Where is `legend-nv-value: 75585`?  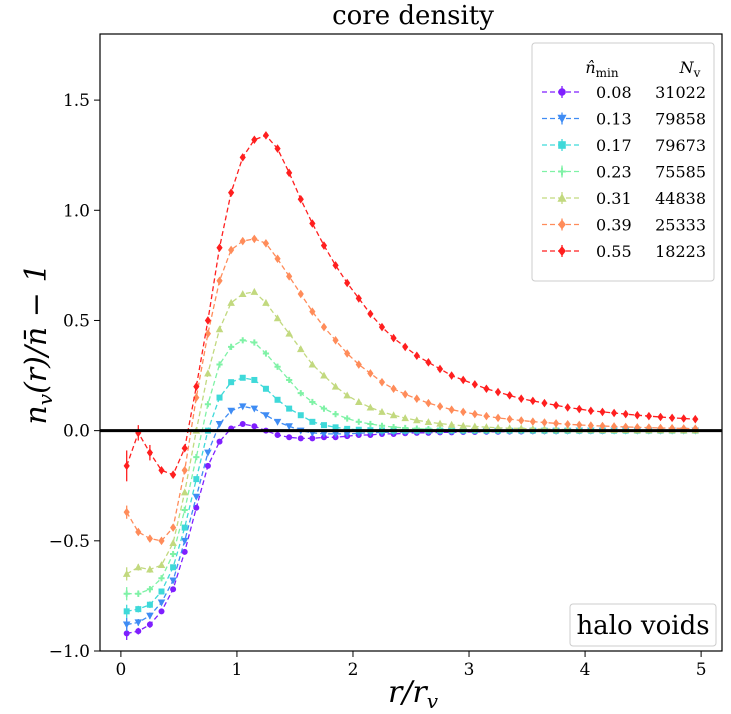
legend-nv-value: 75585 is located at coordinates (680, 172).